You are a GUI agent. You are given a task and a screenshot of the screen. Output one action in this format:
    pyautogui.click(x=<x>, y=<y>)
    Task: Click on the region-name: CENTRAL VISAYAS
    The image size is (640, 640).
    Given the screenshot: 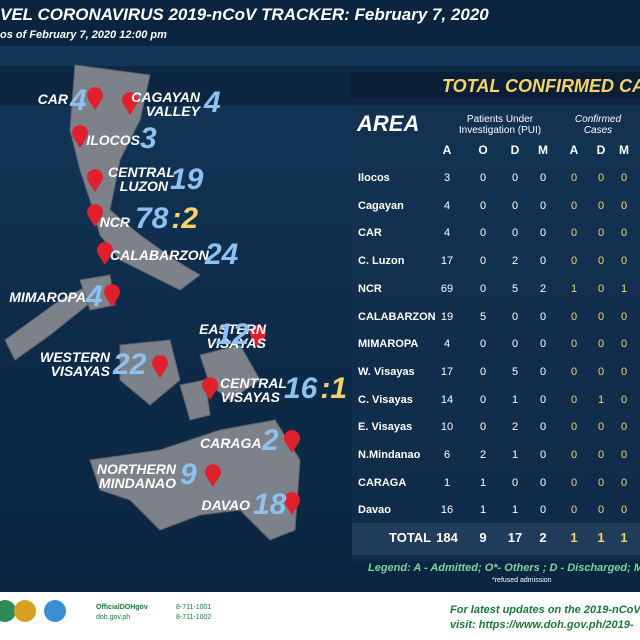 What is the action you would take?
    pyautogui.click(x=253, y=390)
    